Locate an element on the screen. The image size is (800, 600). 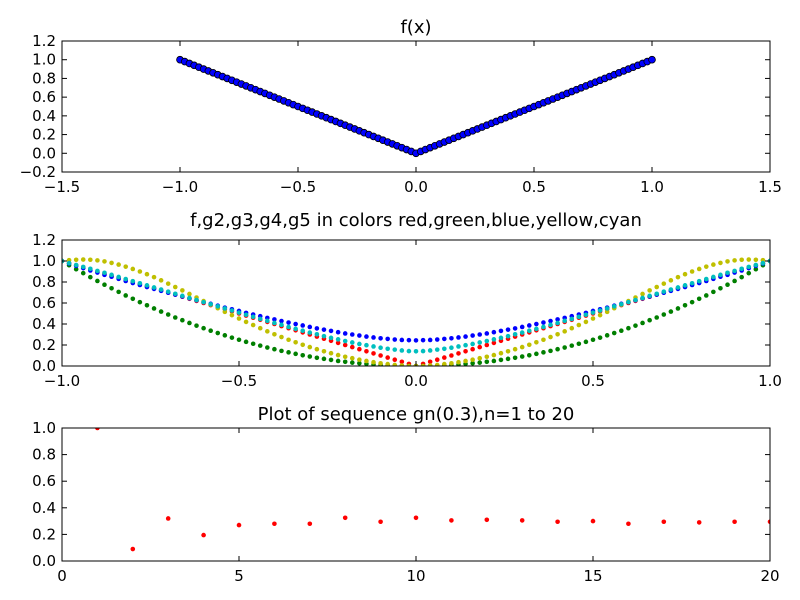
plot-g-functions-ytick-label: 0.0 is located at coordinates (44, 366).